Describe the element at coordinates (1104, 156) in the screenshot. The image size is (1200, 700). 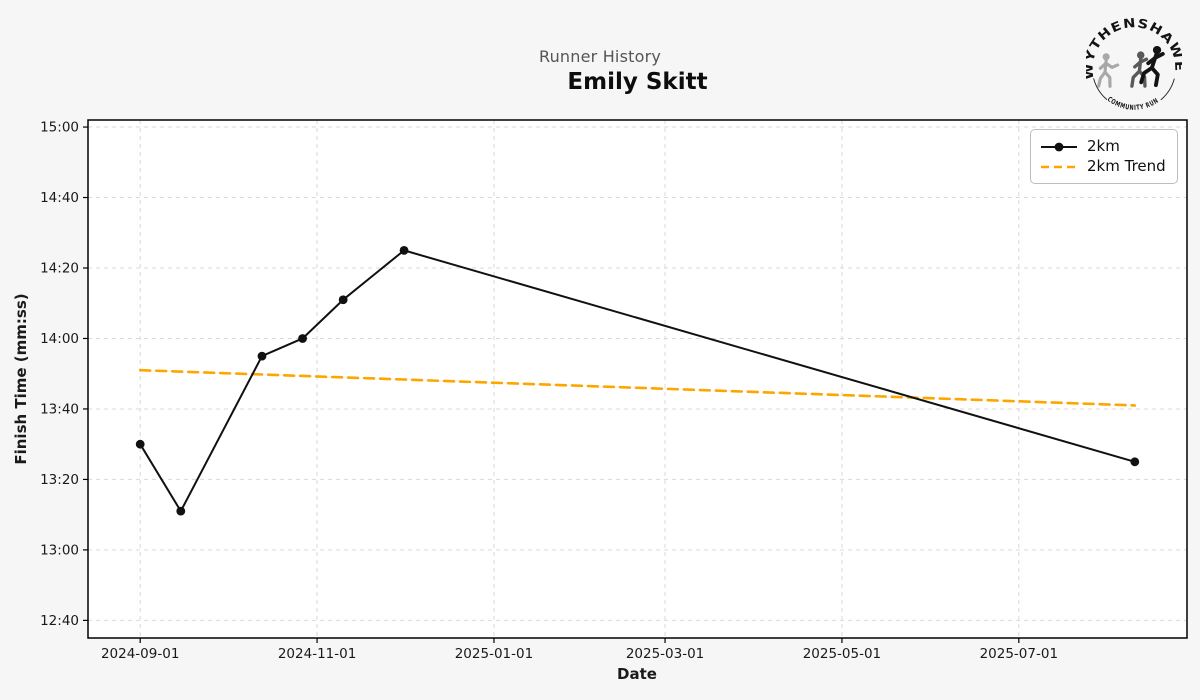
I see `legend: 2km 2km Trend` at that location.